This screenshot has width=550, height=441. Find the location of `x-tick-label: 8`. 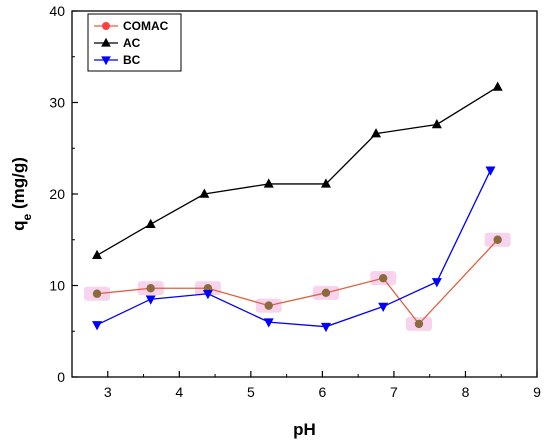

x-tick-label: 8 is located at coordinates (466, 392).